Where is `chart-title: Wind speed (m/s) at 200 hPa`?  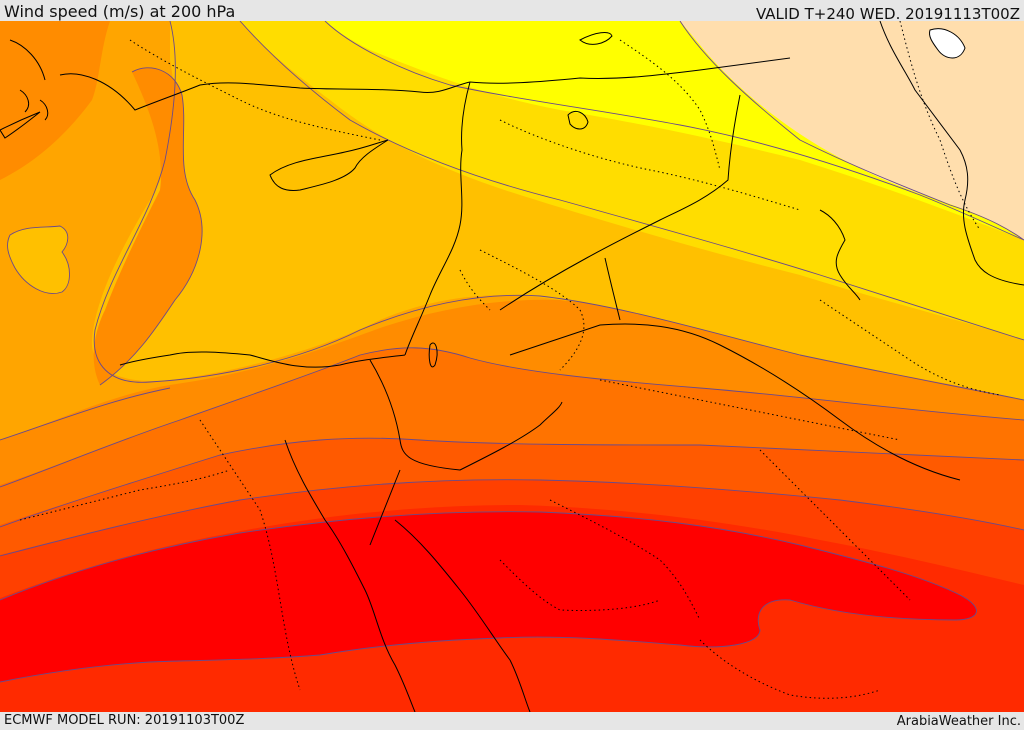
chart-title: Wind speed (m/s) at 200 hPa is located at coordinates (120, 11).